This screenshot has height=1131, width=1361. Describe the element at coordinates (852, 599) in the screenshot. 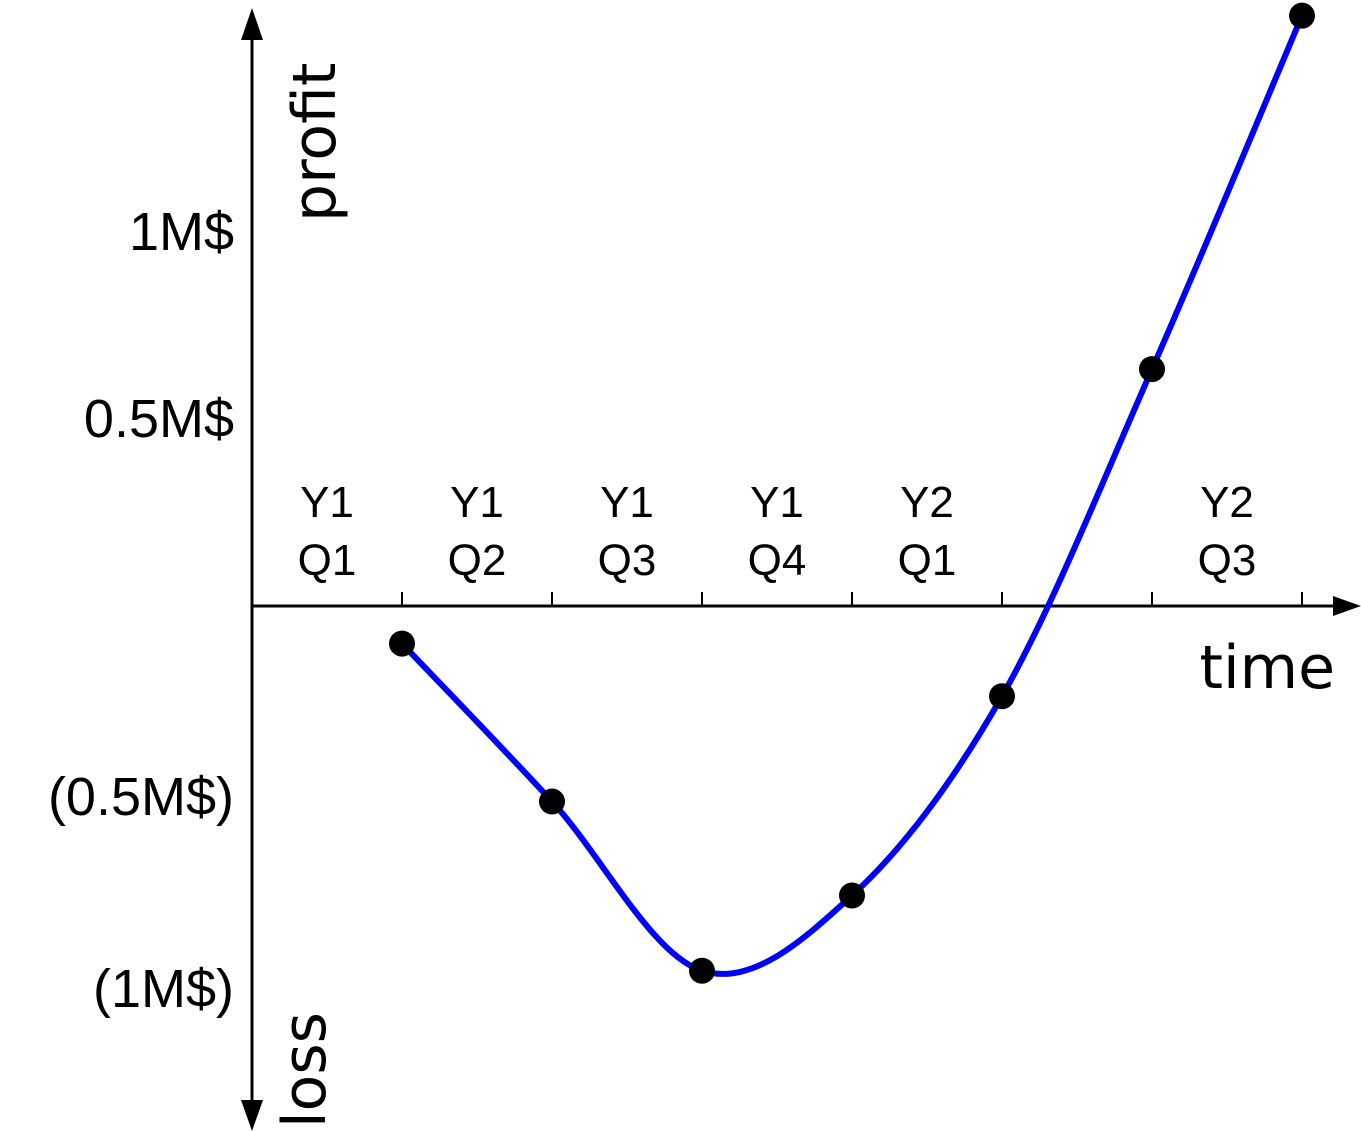

I see `x-ticks` at that location.